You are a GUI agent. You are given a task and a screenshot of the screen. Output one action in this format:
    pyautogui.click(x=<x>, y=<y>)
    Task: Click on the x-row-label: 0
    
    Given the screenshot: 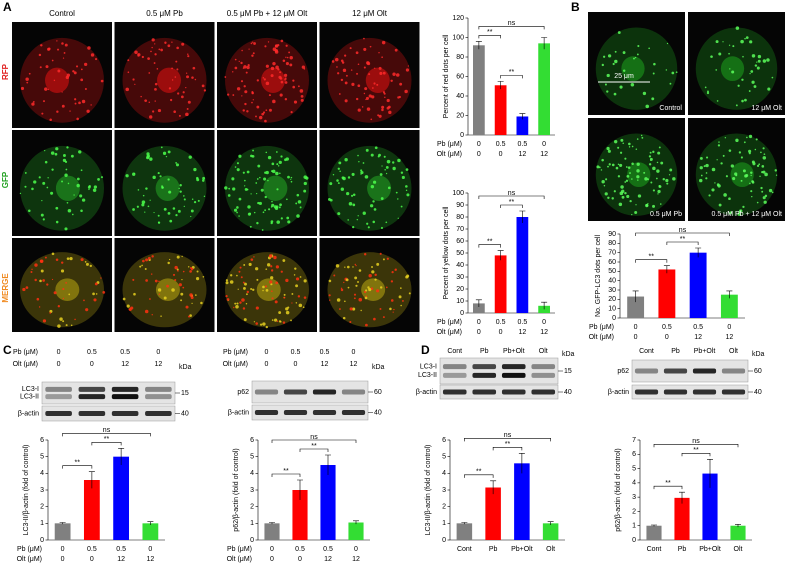 What is the action you would take?
    pyautogui.click(x=636, y=337)
    